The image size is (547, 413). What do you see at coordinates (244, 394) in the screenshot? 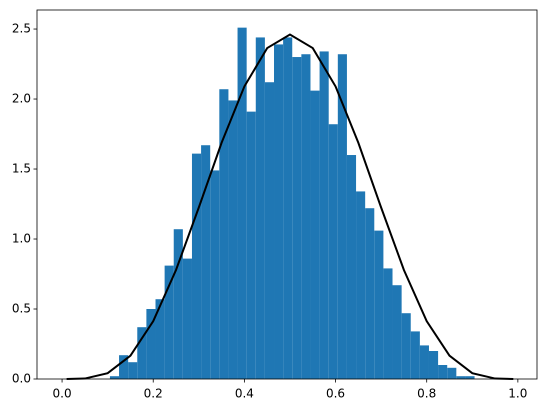
I see `x-tick-label: 0.4` at bounding box center [244, 394].